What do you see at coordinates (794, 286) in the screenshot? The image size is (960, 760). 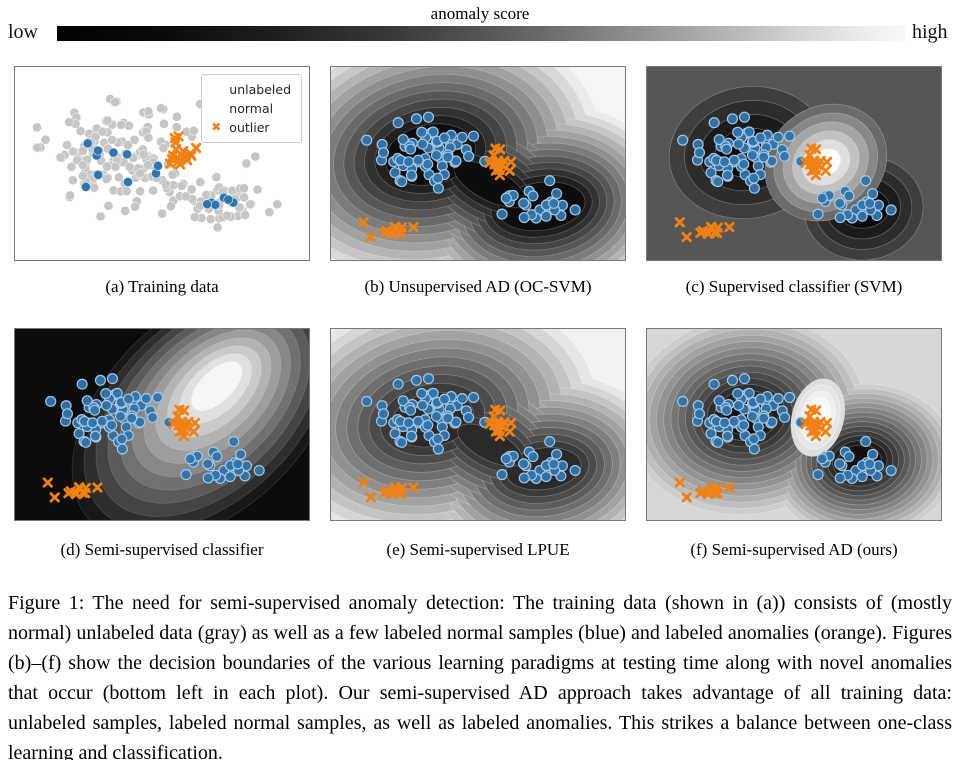 I see `caption-c: (c) Supervised classifier (SVM)` at bounding box center [794, 286].